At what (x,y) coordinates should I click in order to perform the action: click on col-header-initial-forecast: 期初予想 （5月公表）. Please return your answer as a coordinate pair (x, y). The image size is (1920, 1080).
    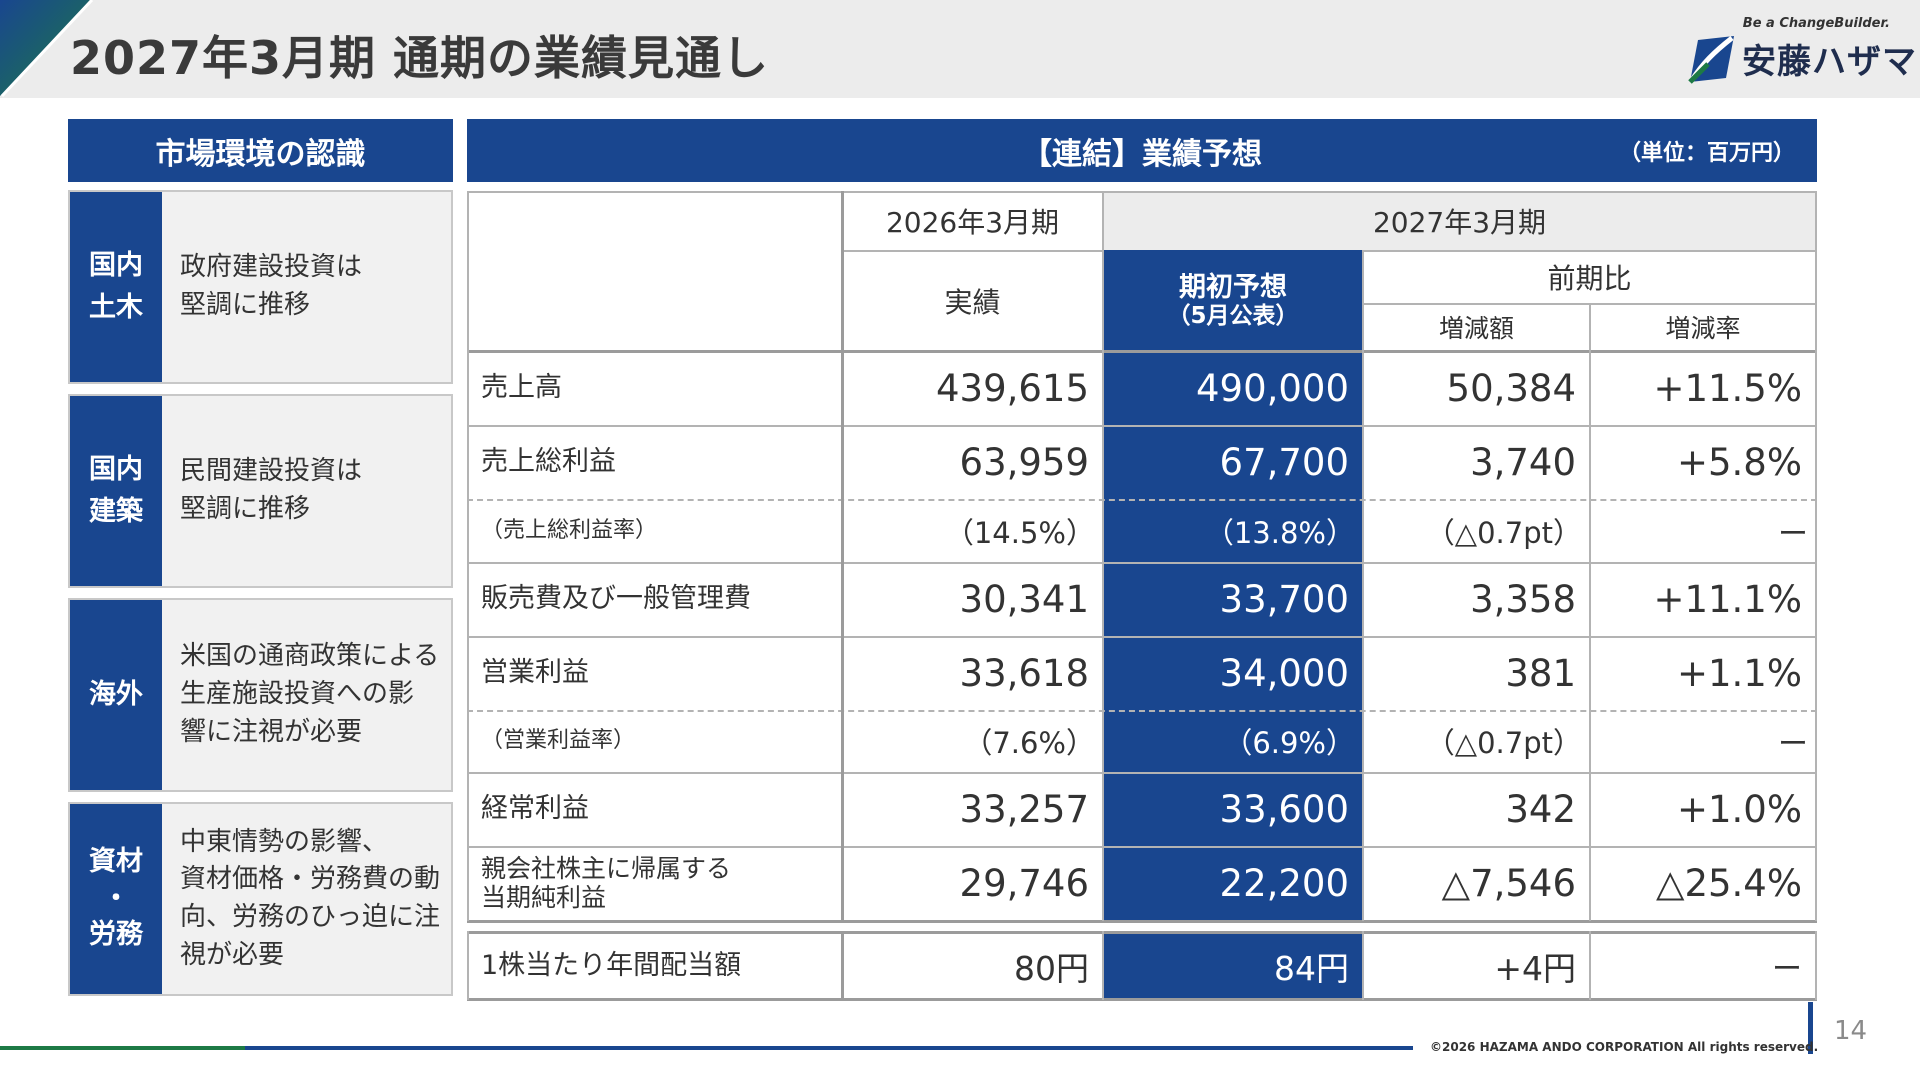
    Looking at the image, I should click on (1233, 300).